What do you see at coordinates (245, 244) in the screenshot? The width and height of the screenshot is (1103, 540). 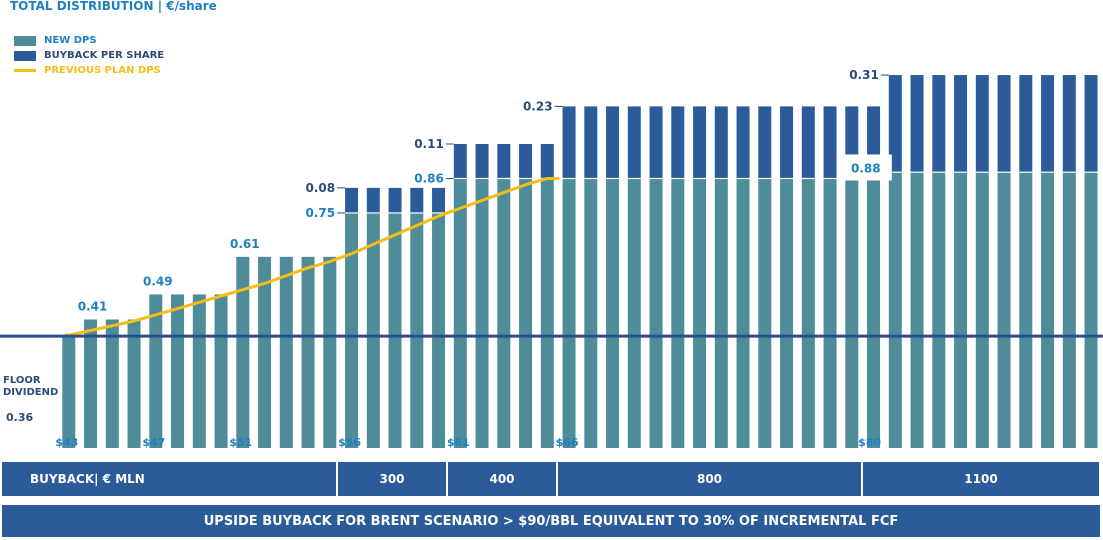 I see `data-label: 0.61` at bounding box center [245, 244].